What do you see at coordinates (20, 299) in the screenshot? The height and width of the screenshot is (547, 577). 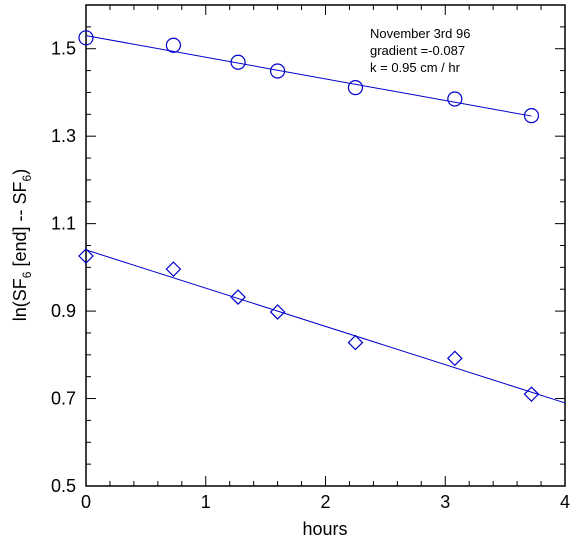 I see `y-axis-title-prefix: ln(SF` at bounding box center [20, 299].